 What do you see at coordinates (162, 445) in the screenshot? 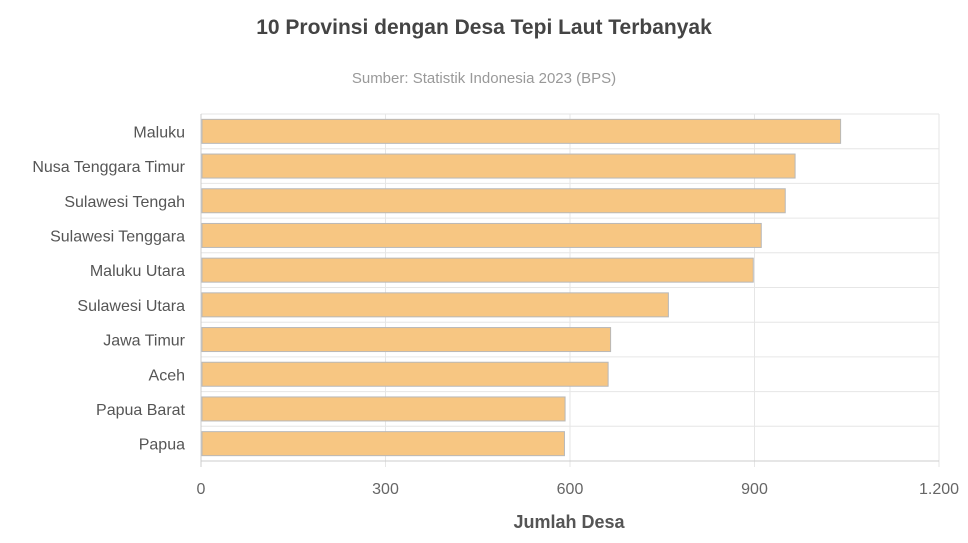
I see `category-label: Papua` at bounding box center [162, 445].